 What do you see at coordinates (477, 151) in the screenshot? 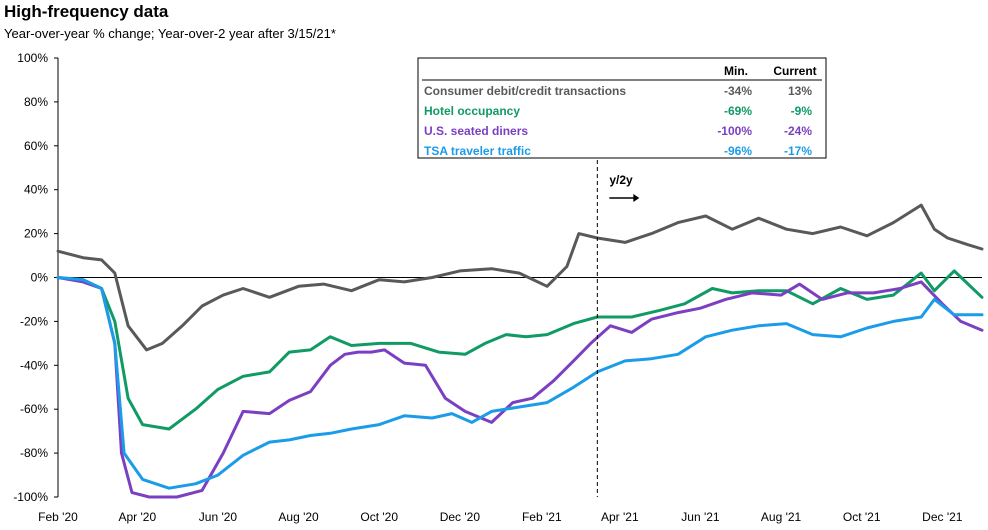
I see `legend-row-label: TSA traveler traffic` at bounding box center [477, 151].